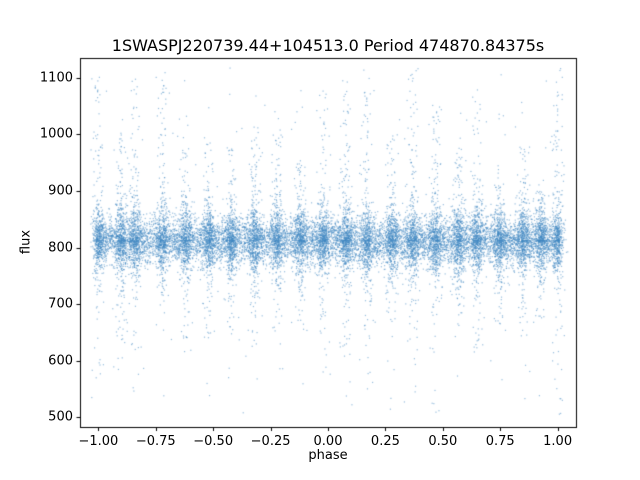 The width and height of the screenshot is (640, 480). Describe the element at coordinates (328, 455) in the screenshot. I see `x-axis-label: phase` at that location.